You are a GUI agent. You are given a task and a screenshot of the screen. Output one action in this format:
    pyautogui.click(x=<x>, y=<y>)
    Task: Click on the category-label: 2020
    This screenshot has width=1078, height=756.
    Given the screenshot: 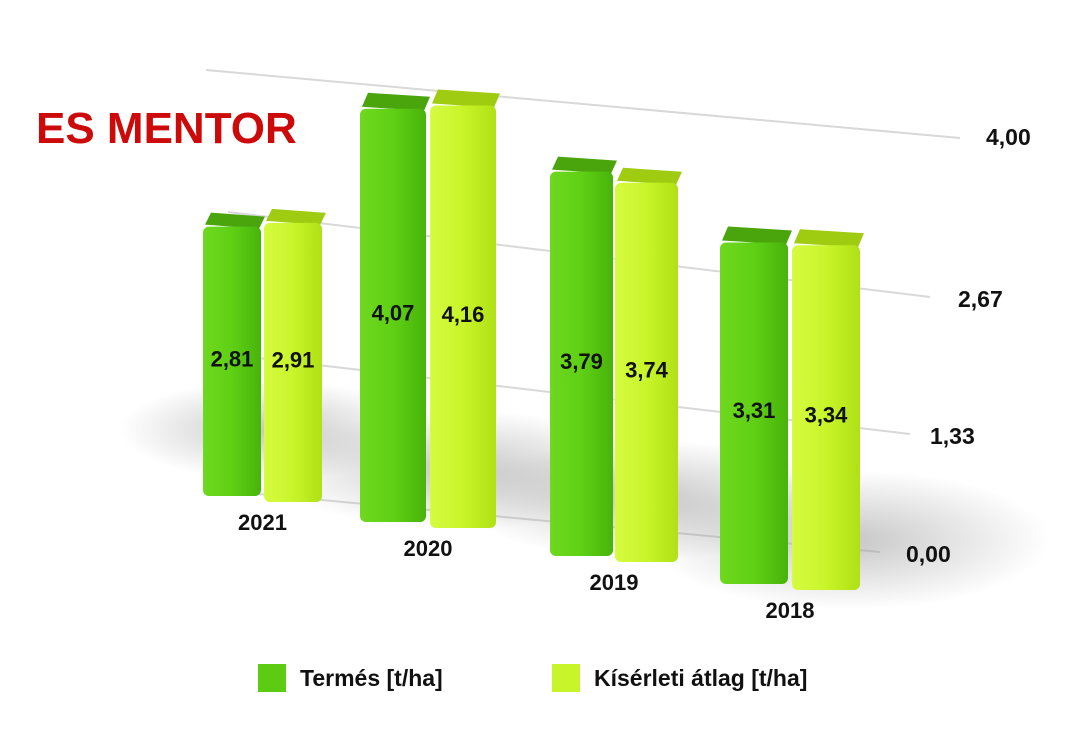 What is the action you would take?
    pyautogui.click(x=428, y=548)
    